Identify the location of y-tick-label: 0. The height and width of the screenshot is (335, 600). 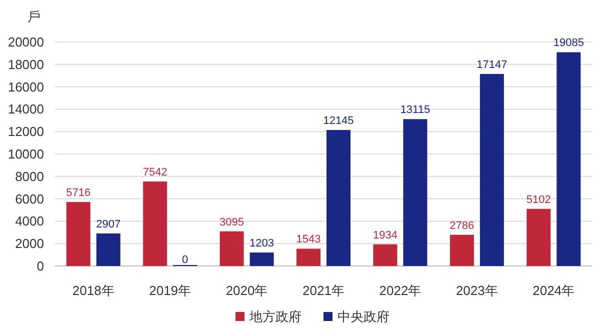
(40, 266).